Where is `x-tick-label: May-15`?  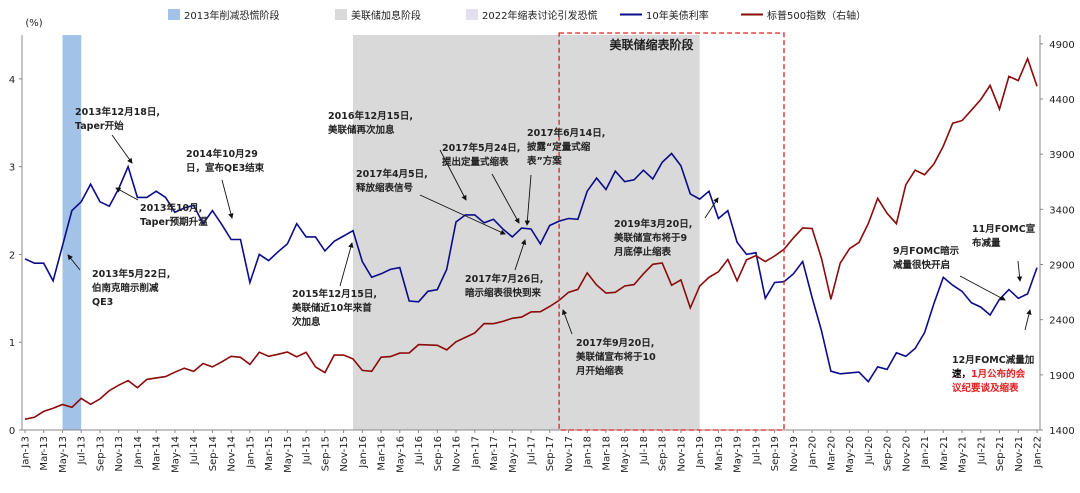
x-tick-label: May-15 is located at coordinates (288, 454).